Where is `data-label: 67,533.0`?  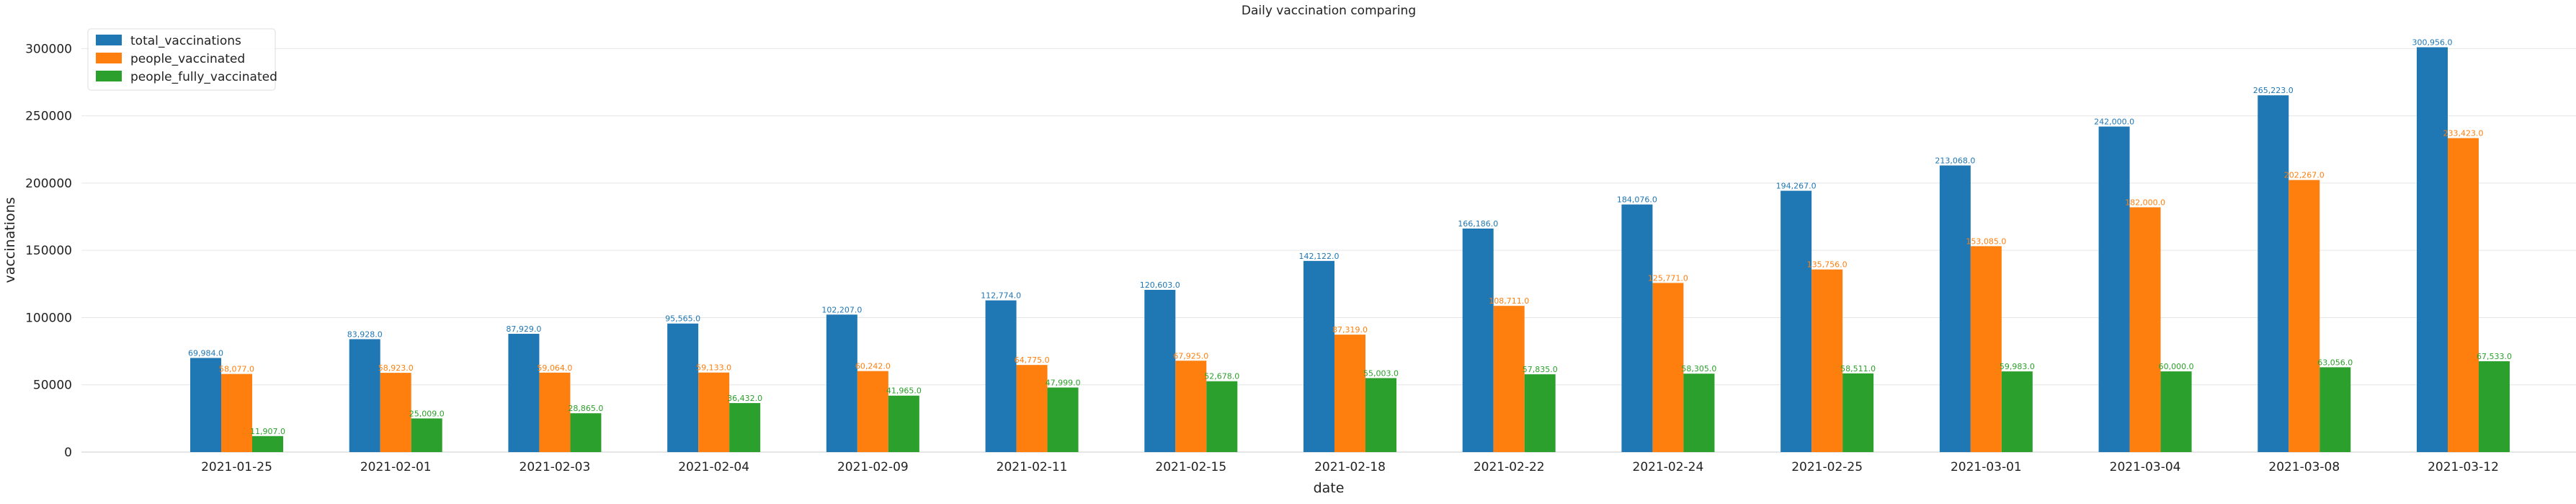
data-label: 67,533.0 is located at coordinates (2494, 356).